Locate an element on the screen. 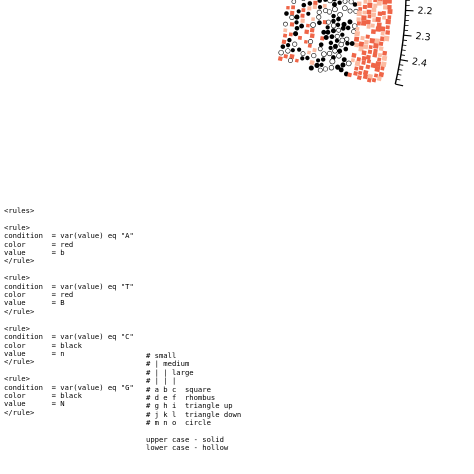 This screenshot has height=474, width=474. legend-line: # j k l triangle down is located at coordinates (194, 414).